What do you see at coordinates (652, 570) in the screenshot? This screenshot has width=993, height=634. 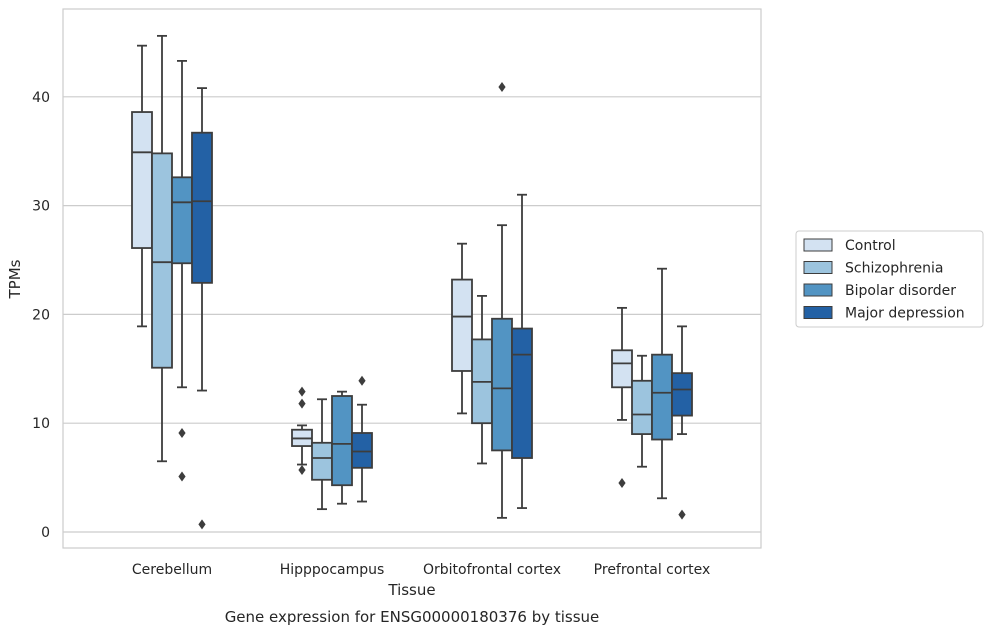 I see `x-tick-label: Prefrontal cortex` at bounding box center [652, 570].